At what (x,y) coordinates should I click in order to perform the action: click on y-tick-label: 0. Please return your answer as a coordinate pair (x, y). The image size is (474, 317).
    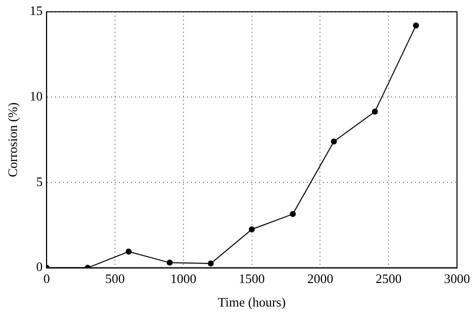
    Looking at the image, I should click on (39, 266).